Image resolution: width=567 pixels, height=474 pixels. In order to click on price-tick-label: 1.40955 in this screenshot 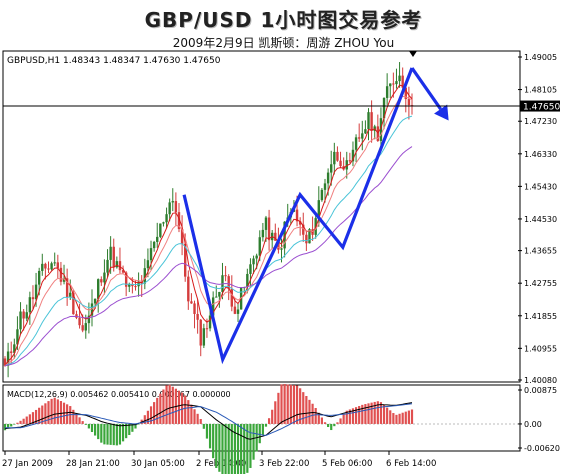, I will do `click(540, 348)`.